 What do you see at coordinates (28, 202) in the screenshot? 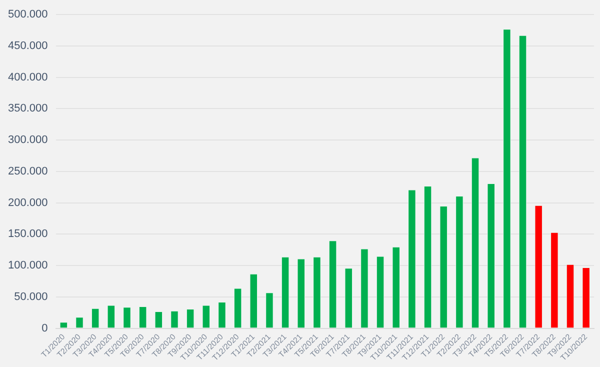
I see `y-tick-label: 200.000` at bounding box center [28, 202].